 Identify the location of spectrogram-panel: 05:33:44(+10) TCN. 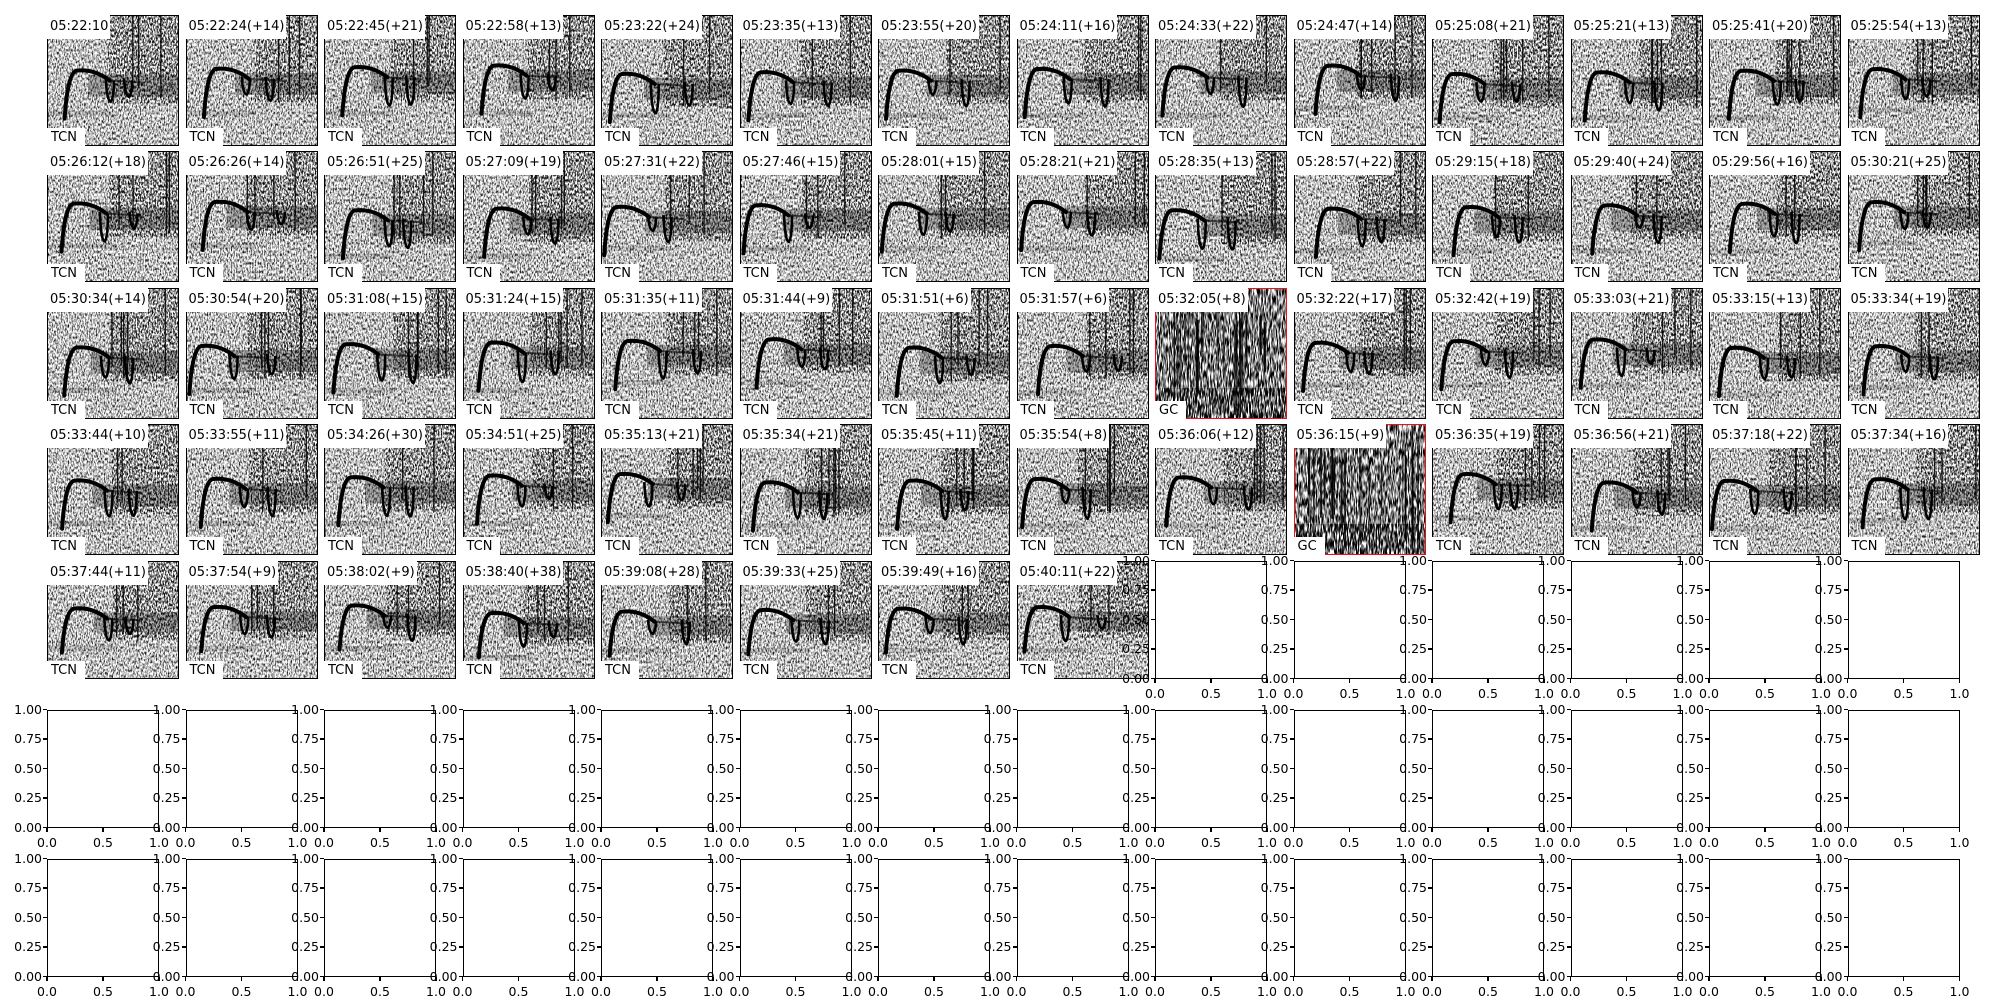
(112, 489).